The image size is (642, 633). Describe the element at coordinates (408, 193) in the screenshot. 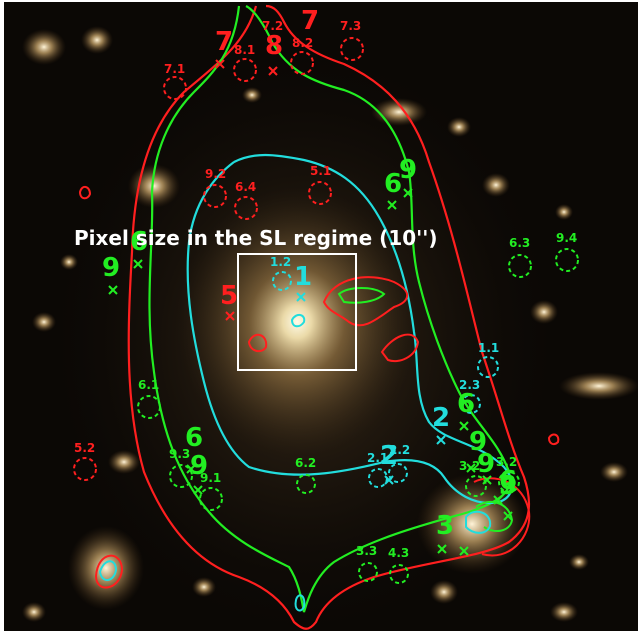

I see `x-marker-green-9n` at that location.